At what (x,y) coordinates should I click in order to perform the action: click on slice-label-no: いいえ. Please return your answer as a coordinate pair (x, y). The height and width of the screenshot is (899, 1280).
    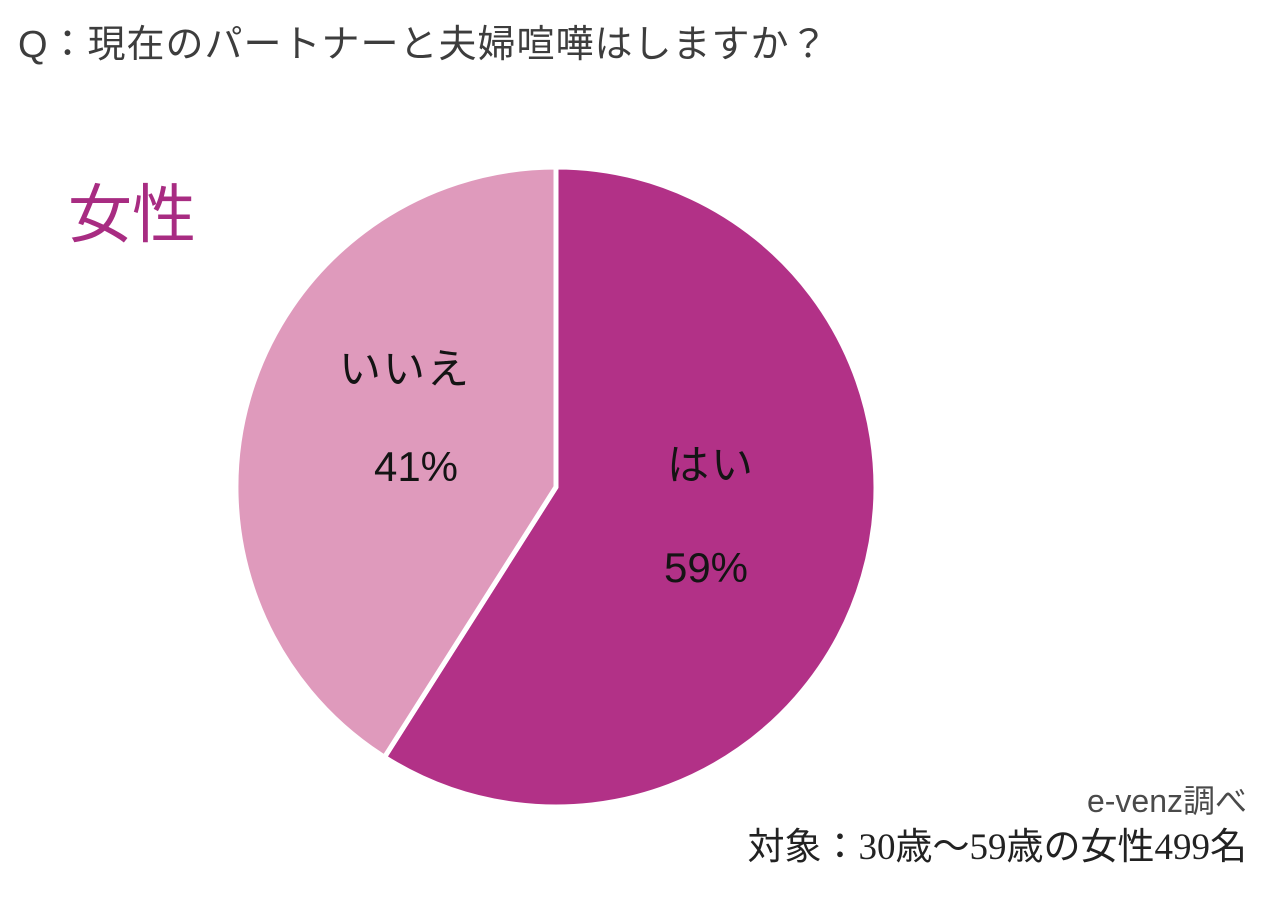
    Looking at the image, I should click on (405, 369).